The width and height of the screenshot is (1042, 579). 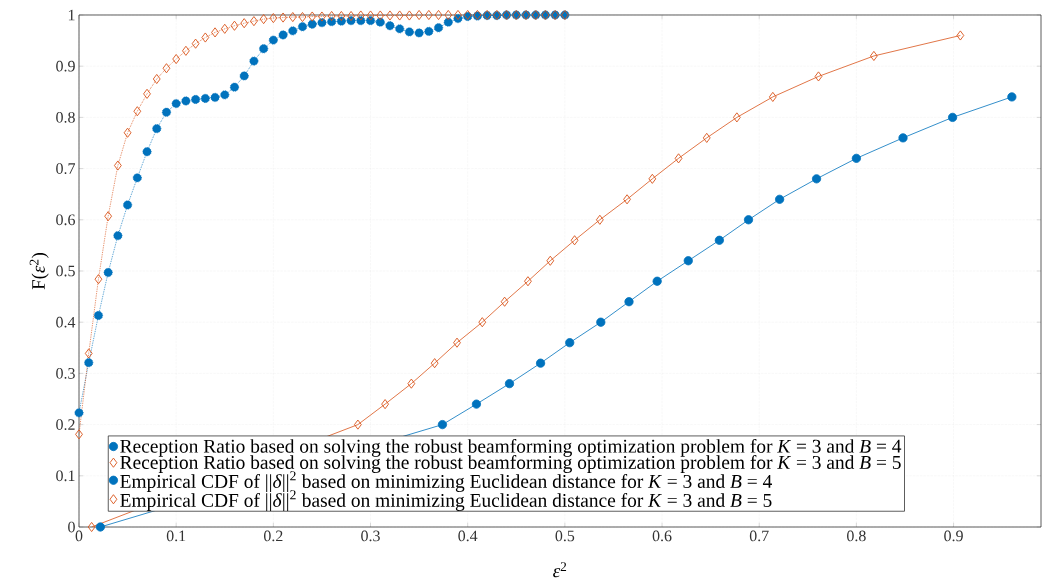 I want to click on y-tick-label: 0.6, so click(x=66, y=220).